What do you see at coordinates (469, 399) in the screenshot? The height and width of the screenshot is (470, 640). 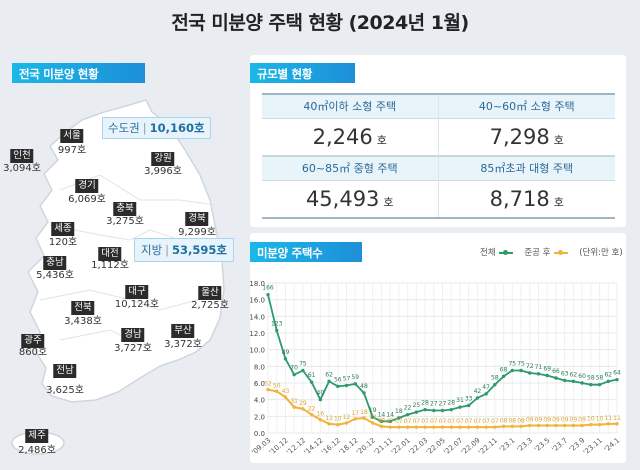 I see `data-label: 33` at bounding box center [469, 399].